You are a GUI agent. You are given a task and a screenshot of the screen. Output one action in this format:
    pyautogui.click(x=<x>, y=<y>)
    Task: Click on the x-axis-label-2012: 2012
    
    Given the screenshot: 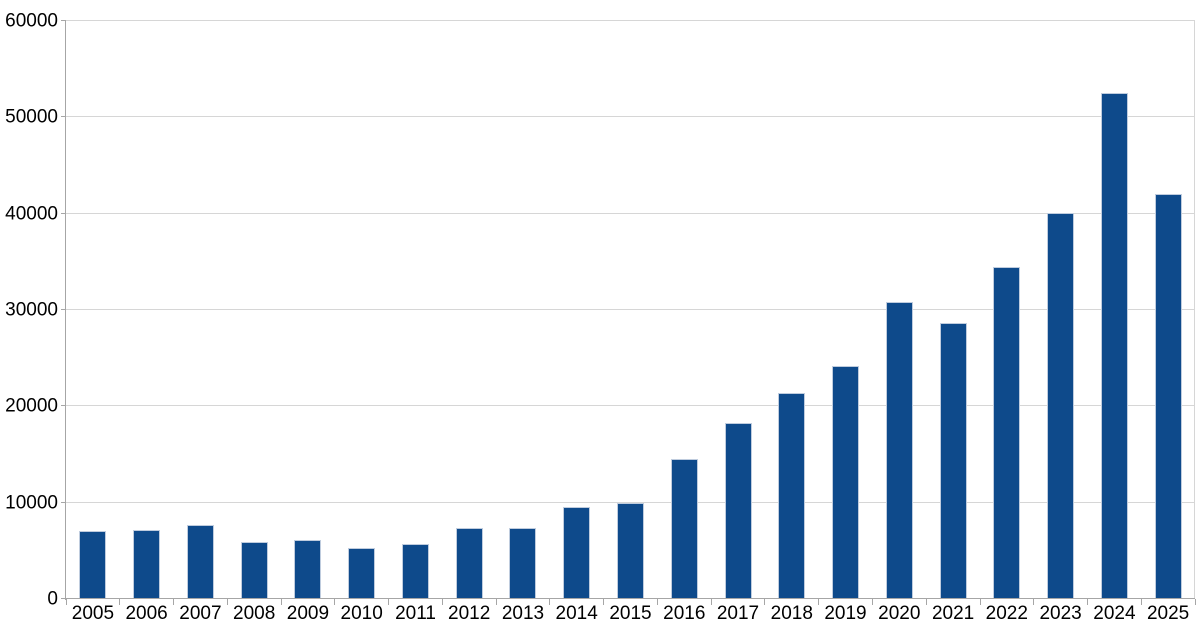 What is the action you would take?
    pyautogui.click(x=469, y=613)
    